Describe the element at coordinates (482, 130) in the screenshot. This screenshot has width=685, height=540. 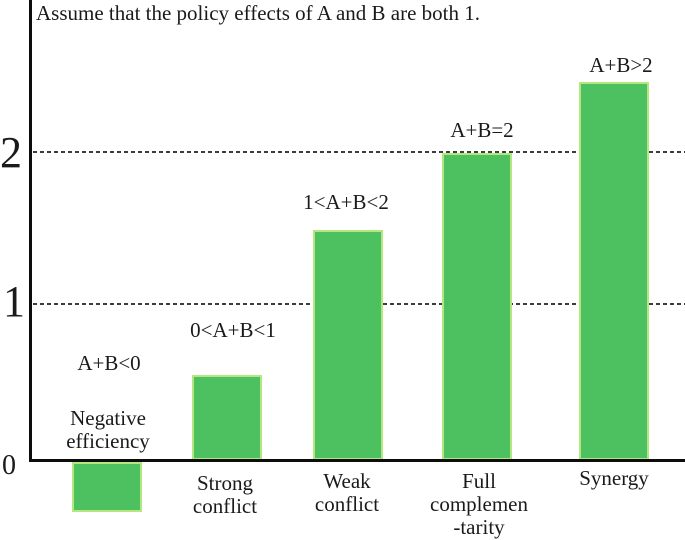
I see `bar-value-label-full-complementarity: A+B=2` at that location.